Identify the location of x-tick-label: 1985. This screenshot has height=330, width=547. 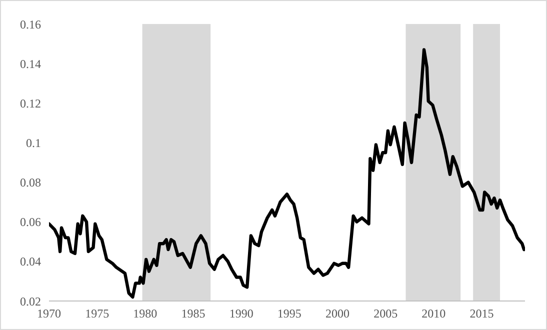
(193, 313).